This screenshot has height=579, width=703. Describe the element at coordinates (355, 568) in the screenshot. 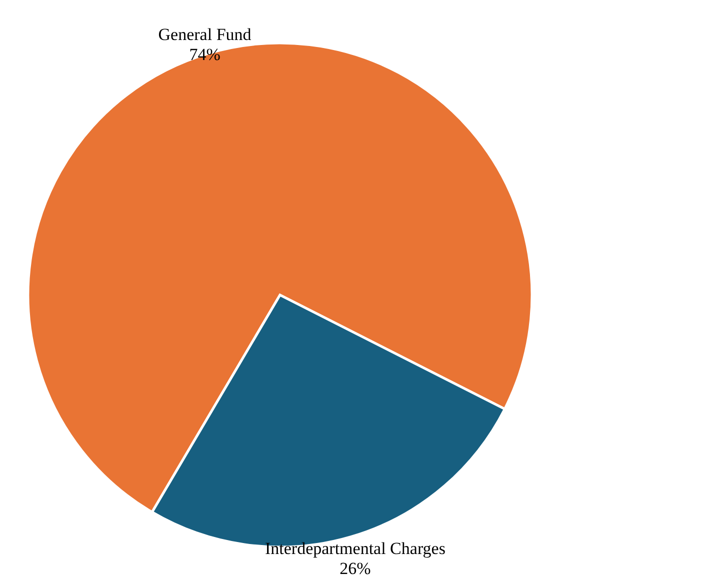

I see `data-label: 26%` at that location.